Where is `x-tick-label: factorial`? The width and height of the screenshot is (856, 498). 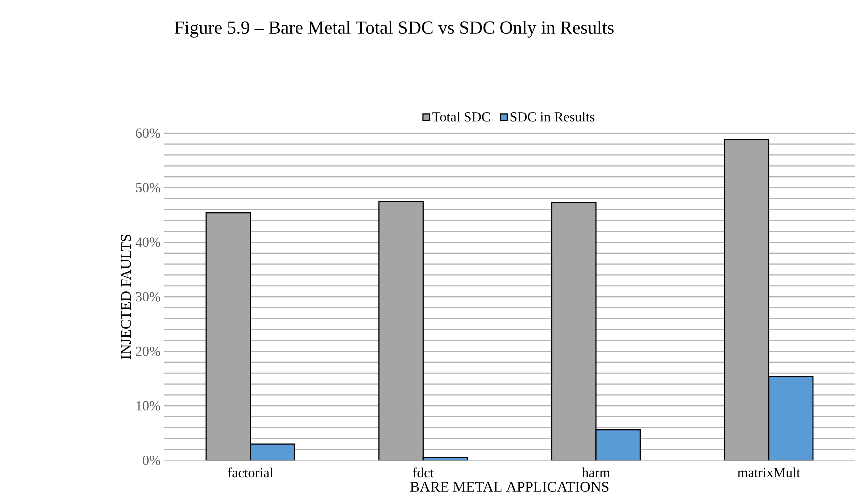 x-tick-label: factorial is located at coordinates (251, 473).